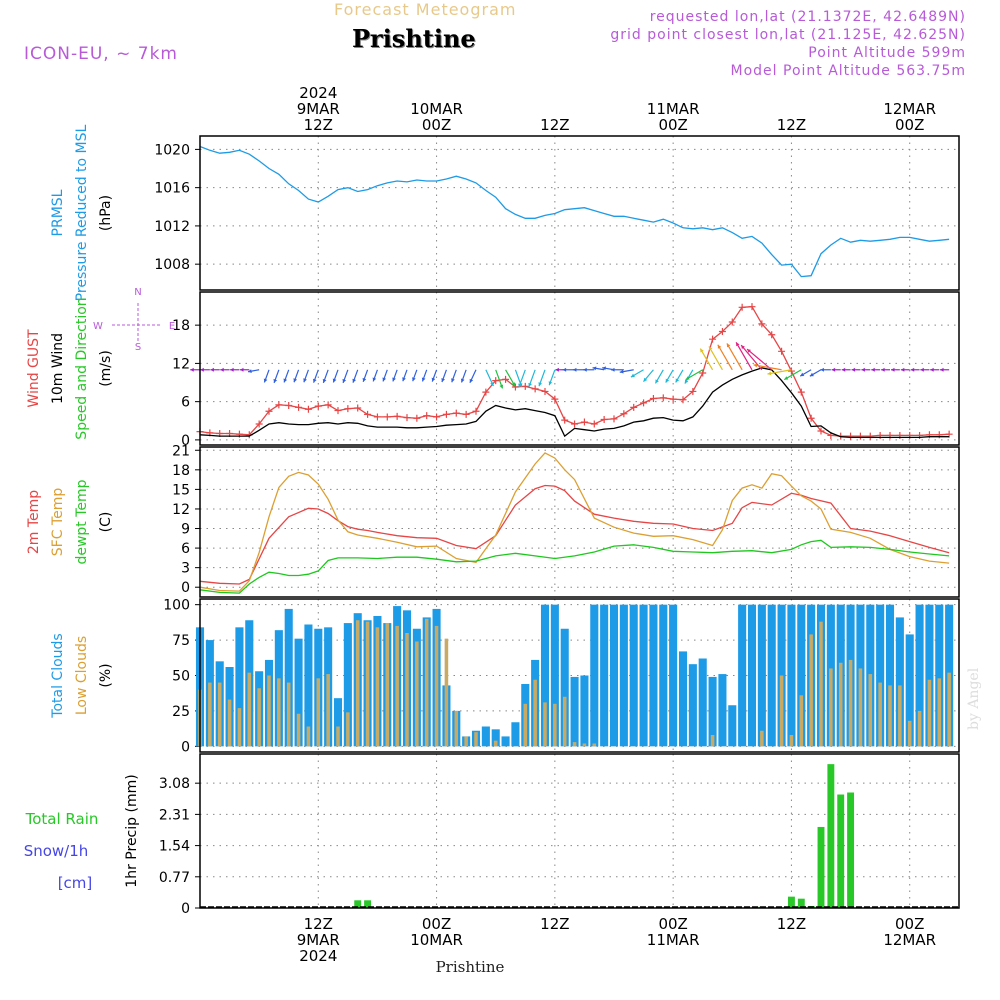 The height and width of the screenshot is (1000, 1000). I want to click on time-label-bottom: 12Z, so click(554, 924).